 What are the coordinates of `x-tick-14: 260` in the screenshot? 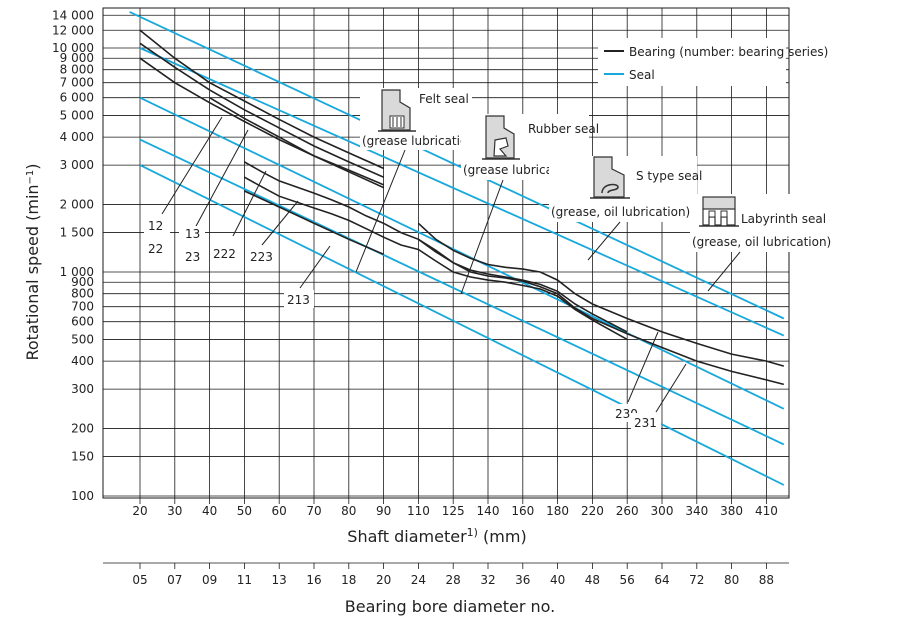 It's located at (627, 511).